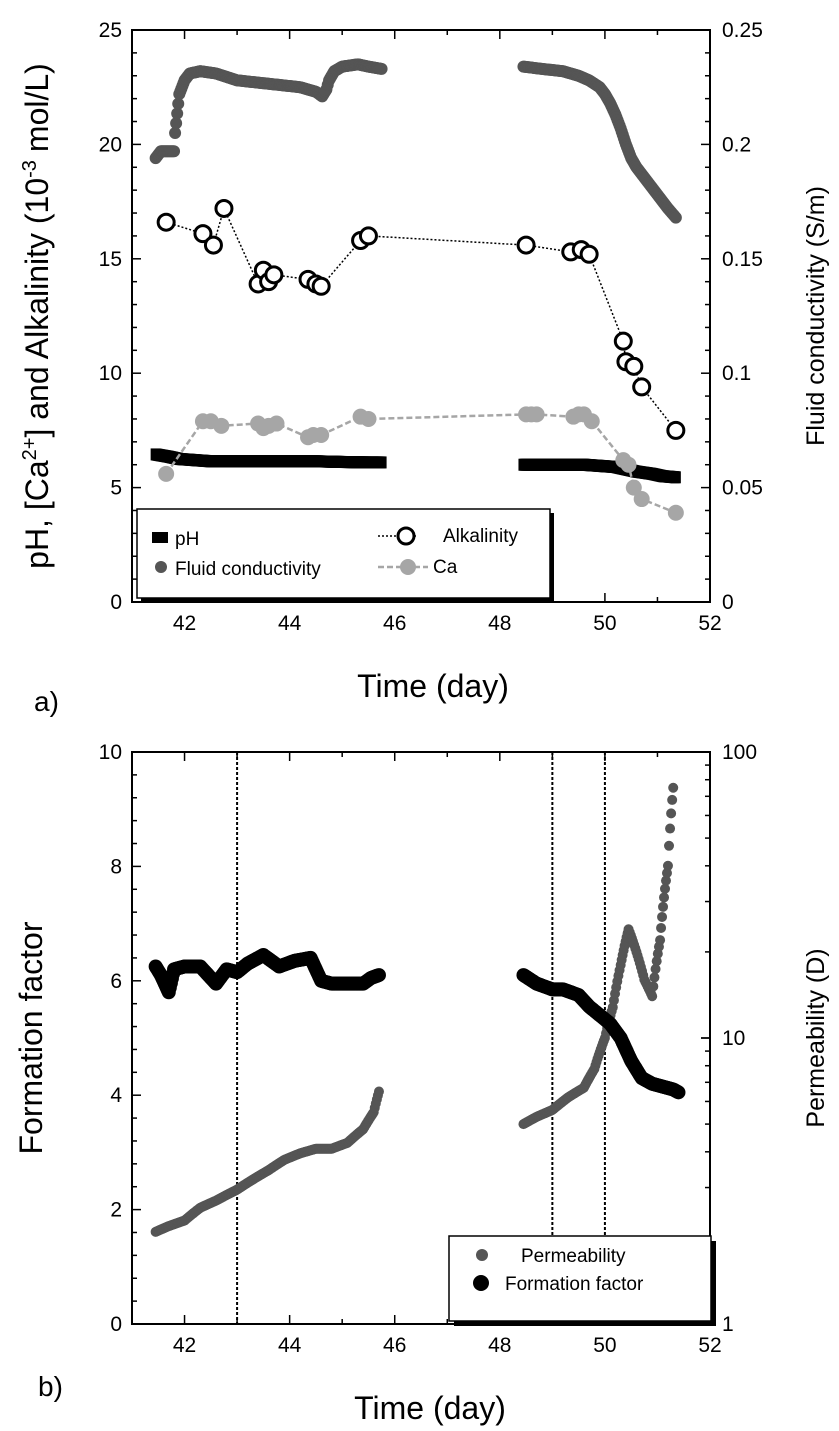 Image resolution: width=839 pixels, height=1431 pixels. I want to click on y-ticks-b: 0 2 4 6 8 10, so click(120, 1038).